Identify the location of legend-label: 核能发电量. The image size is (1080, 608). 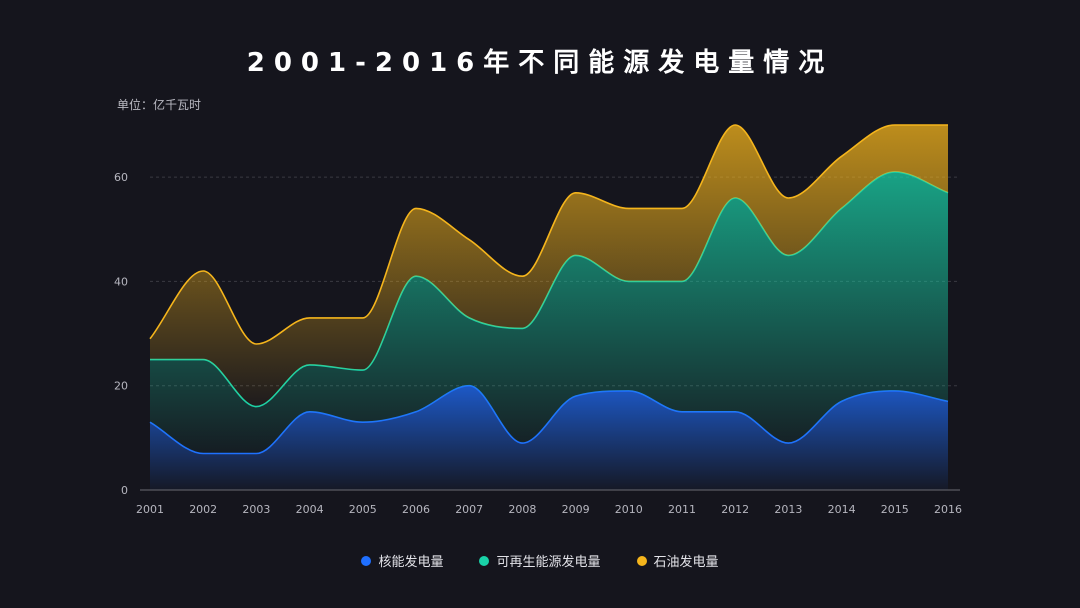
(411, 562).